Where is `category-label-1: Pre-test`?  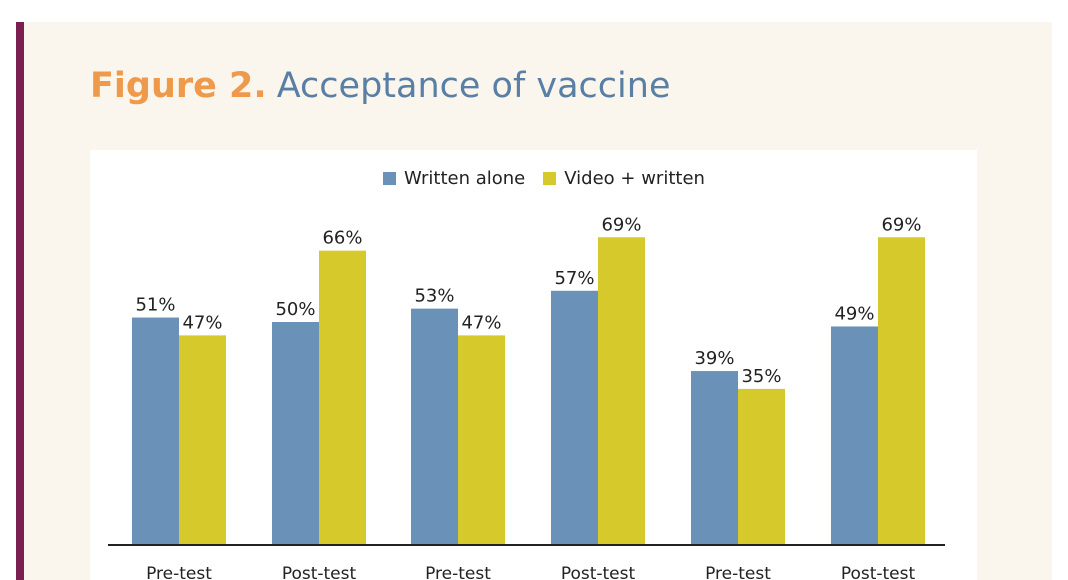
category-label-1: Pre-test is located at coordinates (179, 572).